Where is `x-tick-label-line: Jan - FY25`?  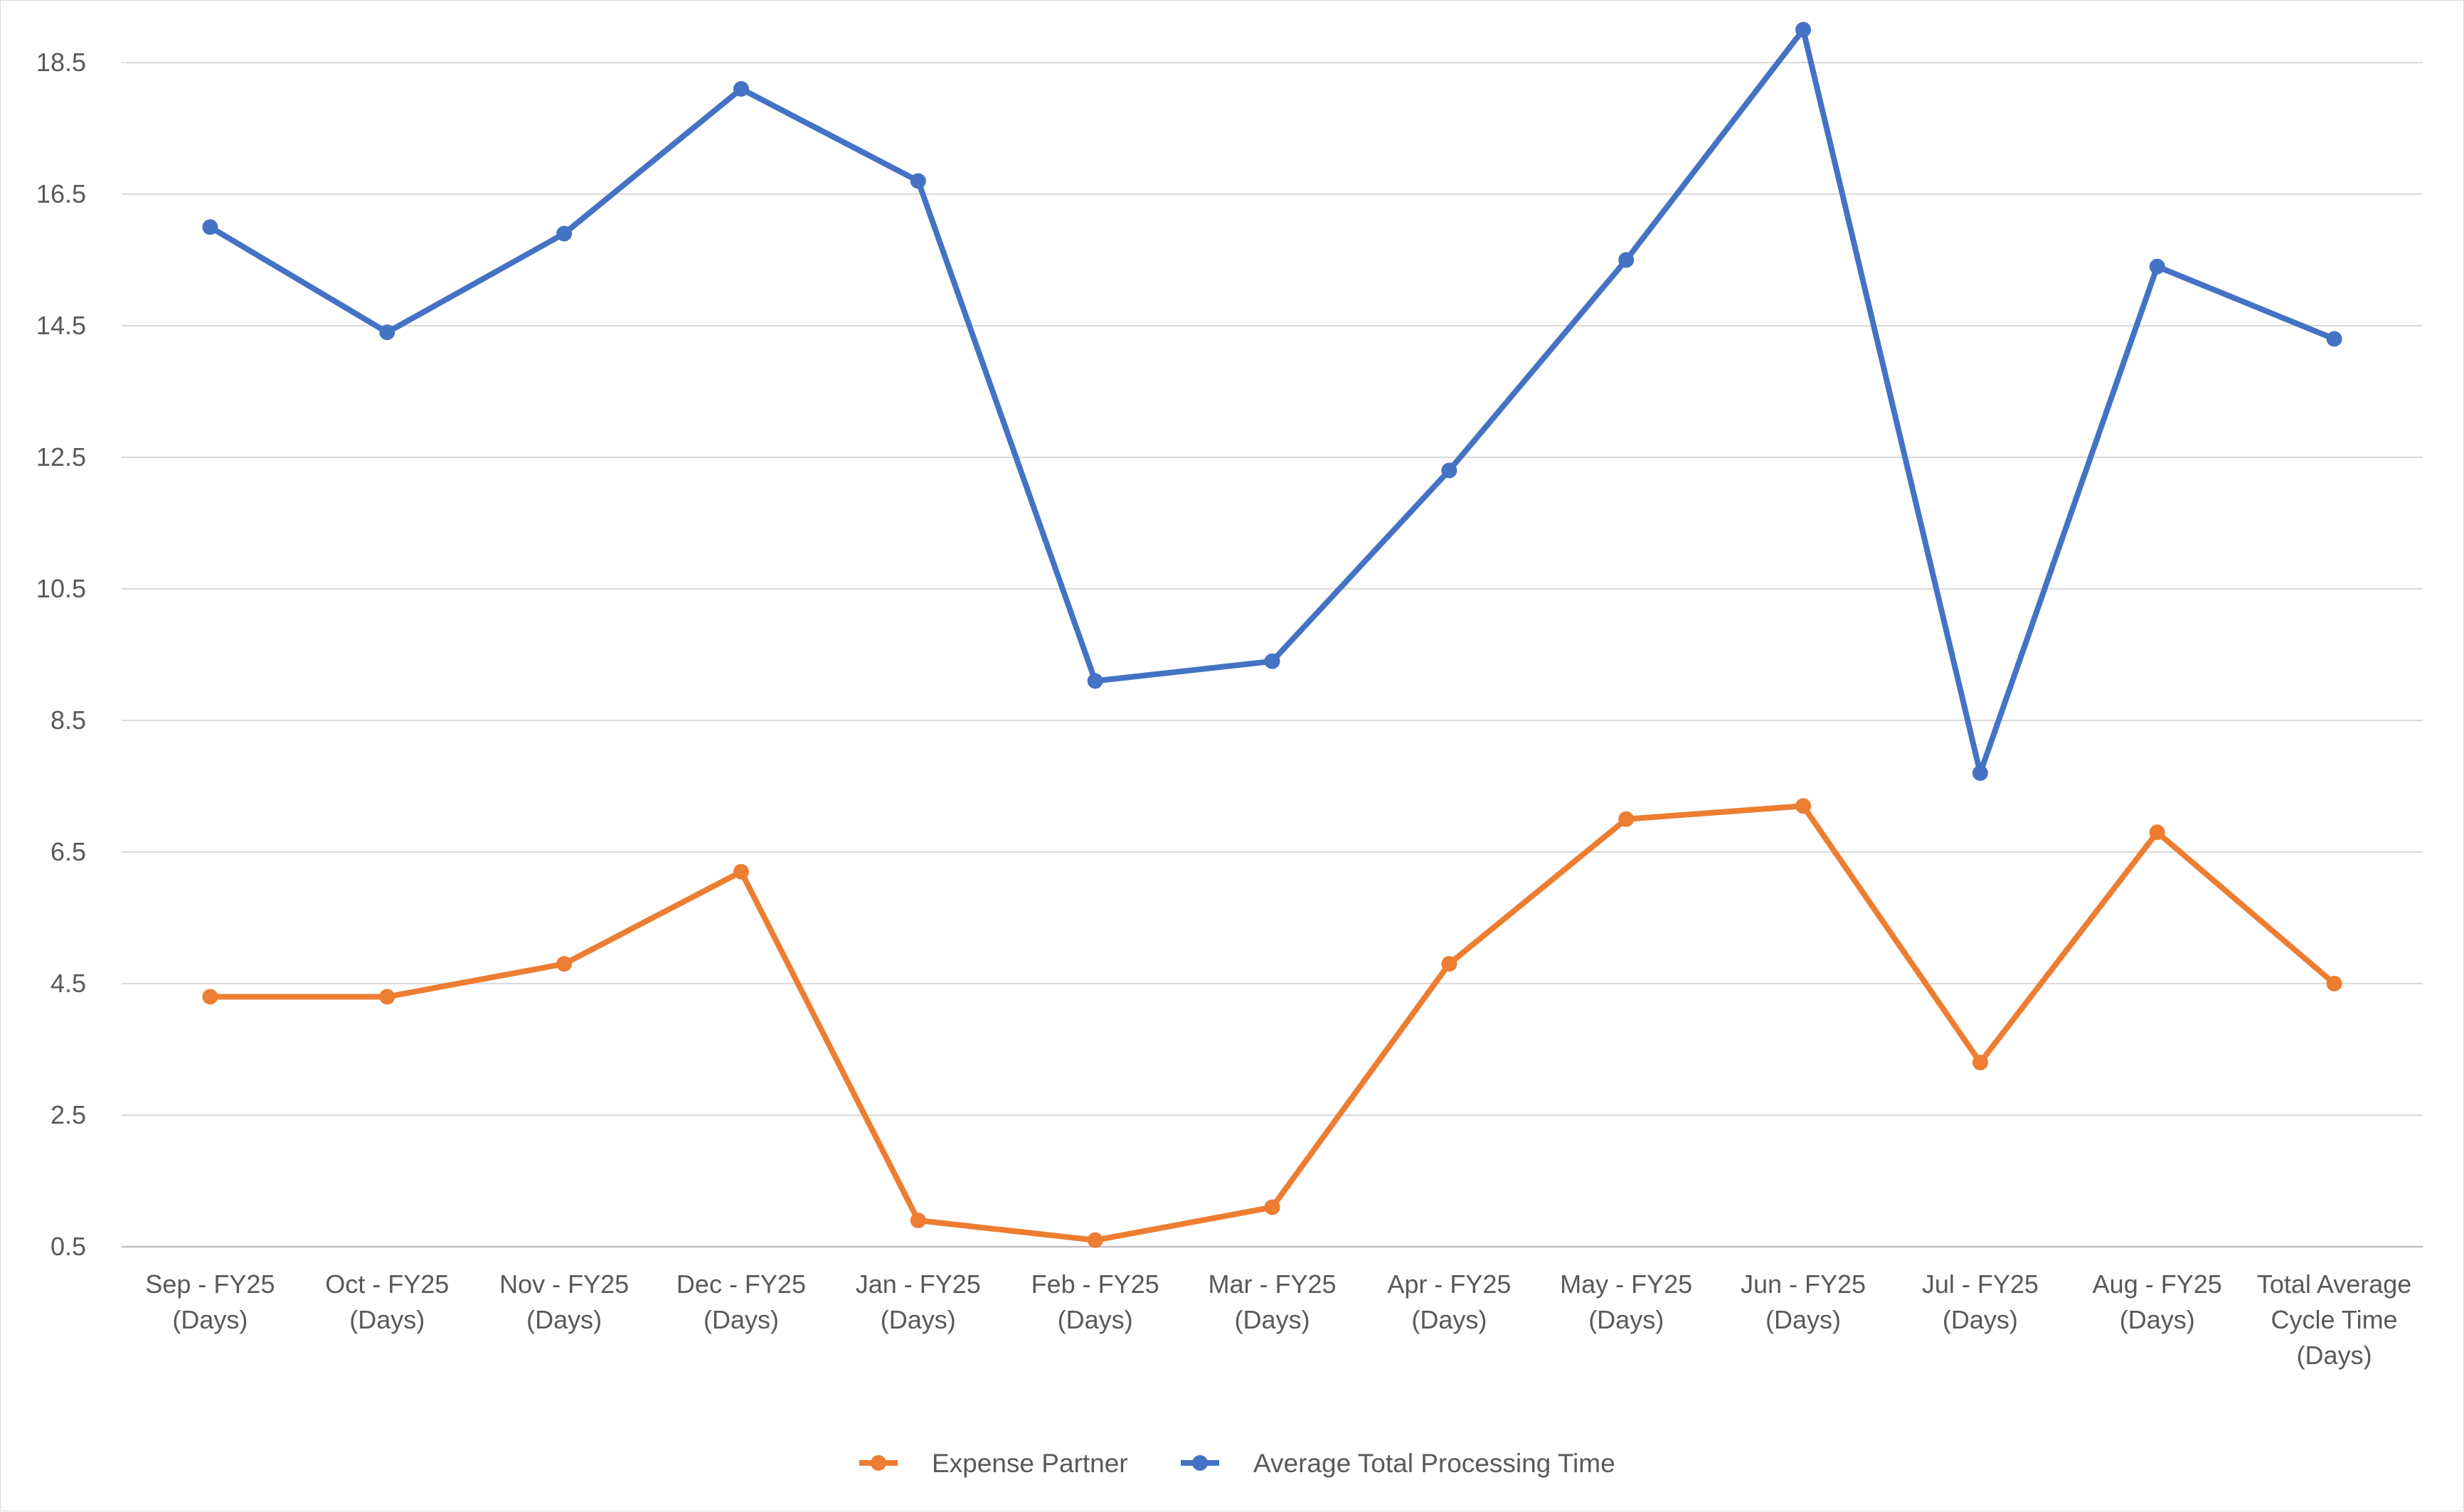
x-tick-label-line: Jan - FY25 is located at coordinates (918, 1284).